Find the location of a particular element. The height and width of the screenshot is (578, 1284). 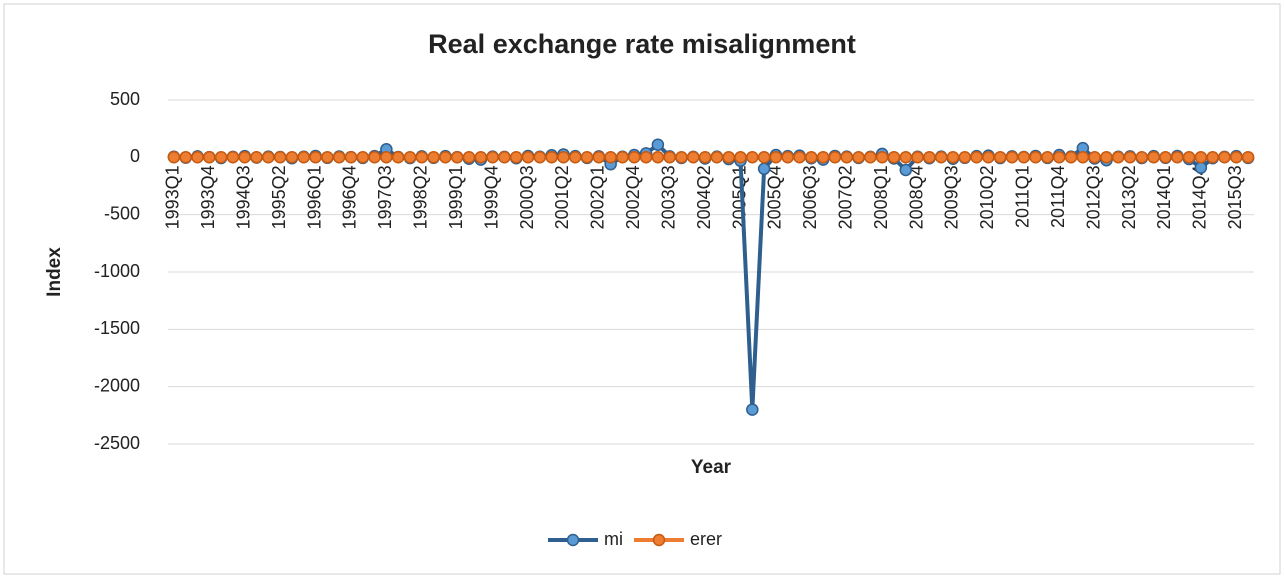

x-tick-label: 2000Q3 is located at coordinates (527, 197).